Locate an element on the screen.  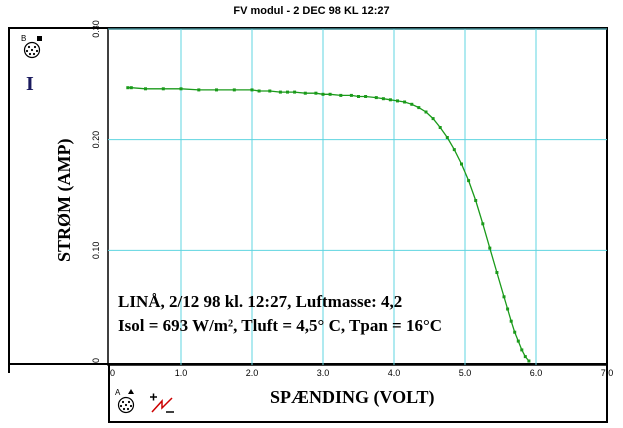
x-tick-label: 2.0 is located at coordinates (252, 373).